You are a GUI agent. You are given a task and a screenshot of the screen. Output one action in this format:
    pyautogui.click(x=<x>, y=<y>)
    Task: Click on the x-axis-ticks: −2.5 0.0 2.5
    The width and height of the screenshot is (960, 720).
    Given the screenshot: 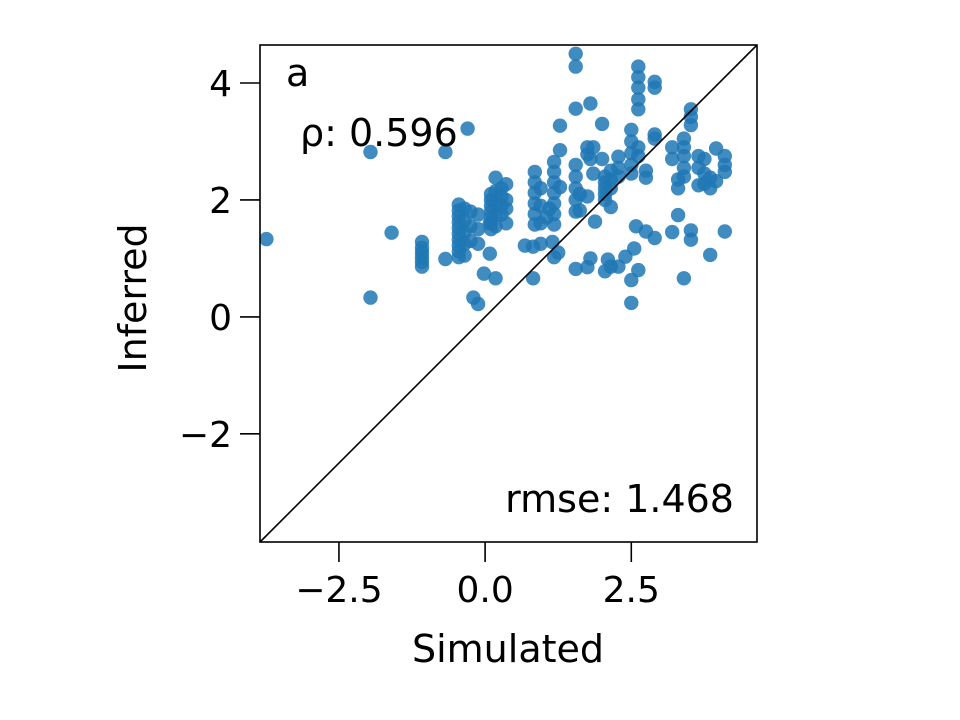 What is the action you would take?
    pyautogui.click(x=477, y=576)
    